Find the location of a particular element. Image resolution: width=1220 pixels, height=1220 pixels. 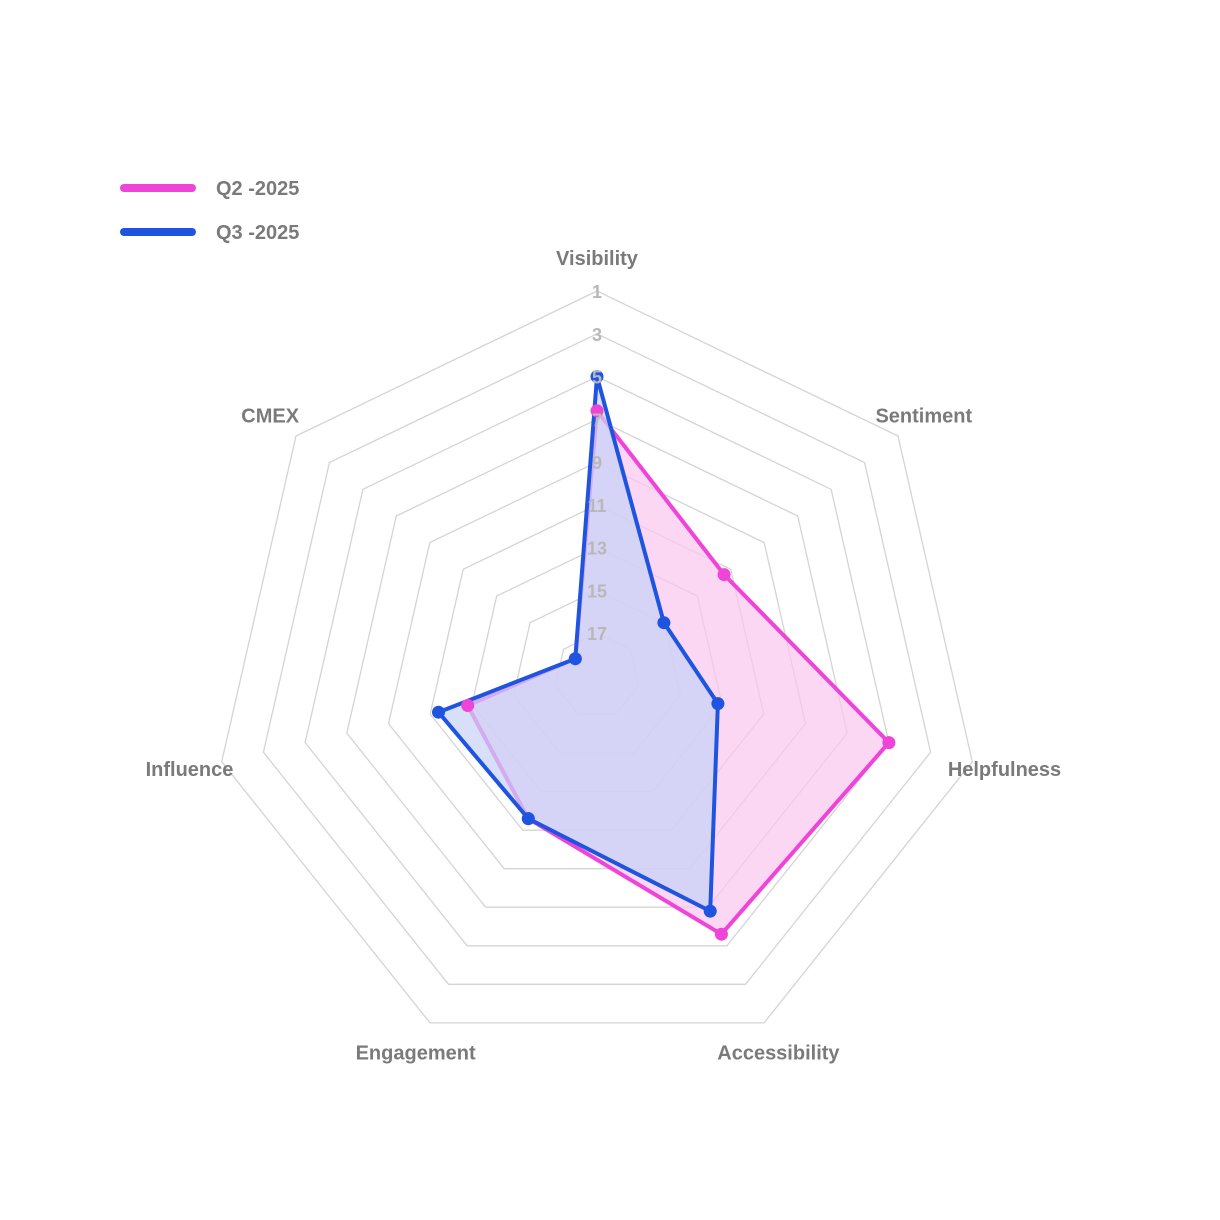

axis-label-visibility: Visibility is located at coordinates (597, 259).